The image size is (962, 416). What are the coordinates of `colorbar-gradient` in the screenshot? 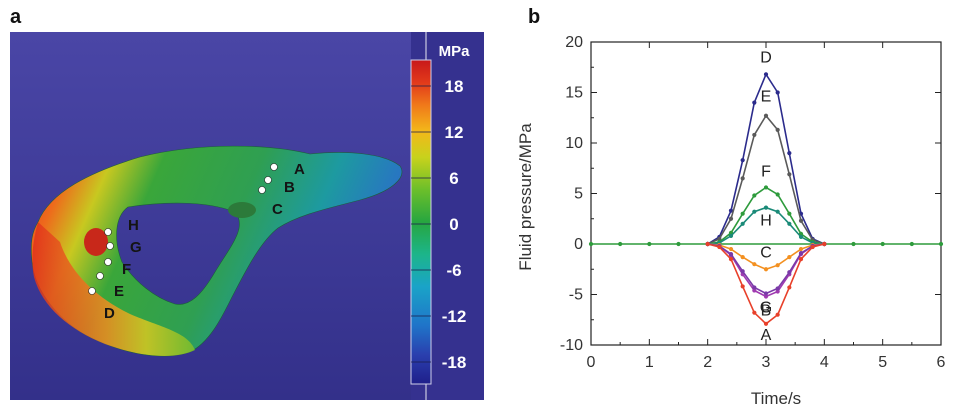 It's located at (421, 222).